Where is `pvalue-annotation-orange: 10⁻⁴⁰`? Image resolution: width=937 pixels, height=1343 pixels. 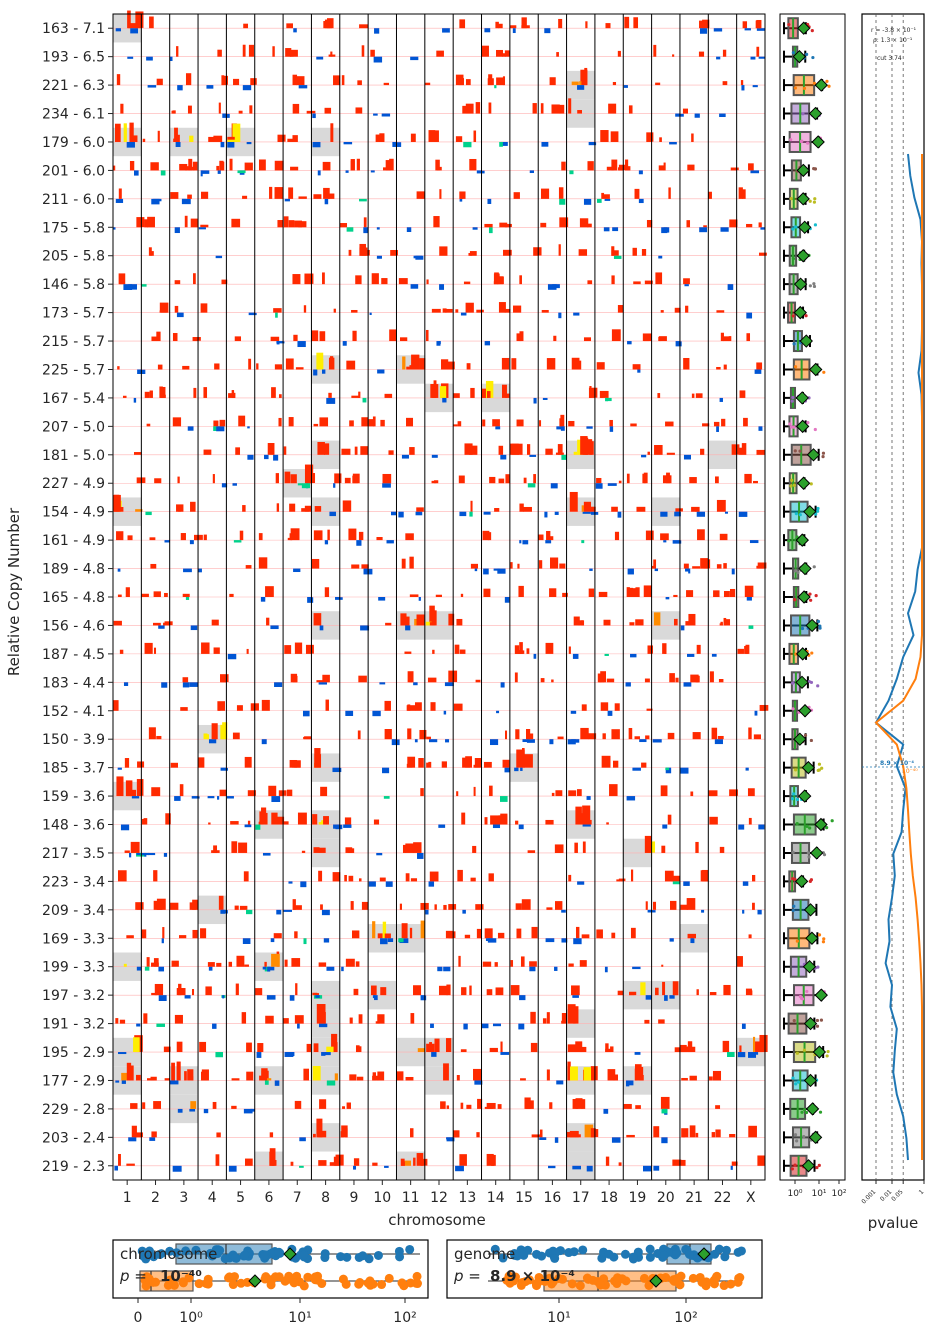
pvalue-annotation-orange: 10⁻⁴⁰ is located at coordinates (910, 771).